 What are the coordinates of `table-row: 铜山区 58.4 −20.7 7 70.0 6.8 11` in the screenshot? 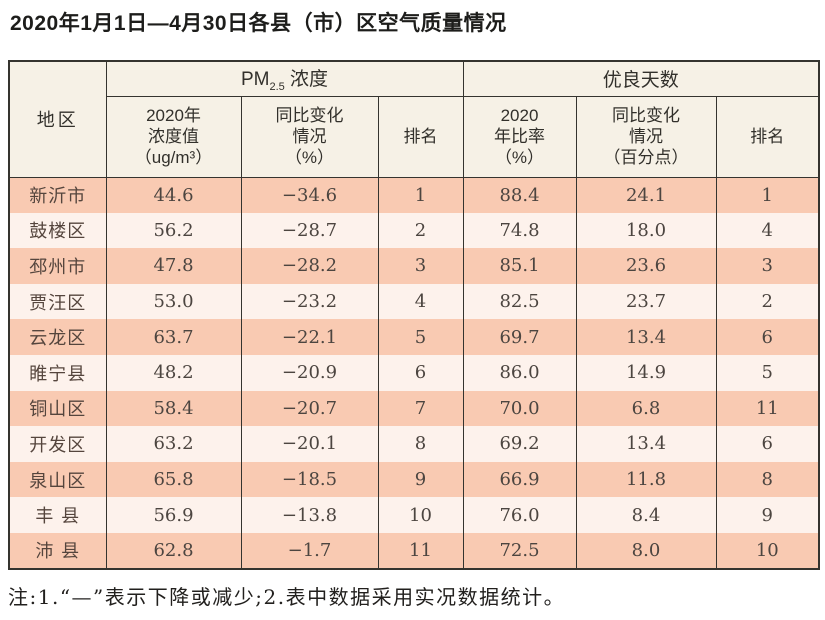 It's located at (414, 408).